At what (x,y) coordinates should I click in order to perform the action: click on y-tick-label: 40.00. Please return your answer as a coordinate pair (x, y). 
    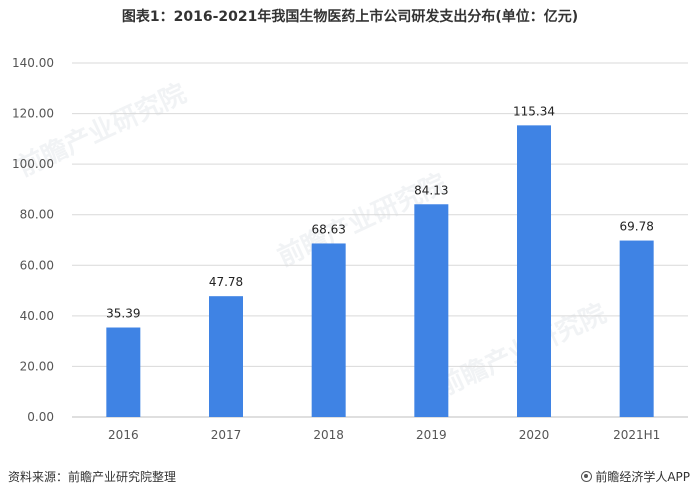
    Looking at the image, I should click on (37, 316).